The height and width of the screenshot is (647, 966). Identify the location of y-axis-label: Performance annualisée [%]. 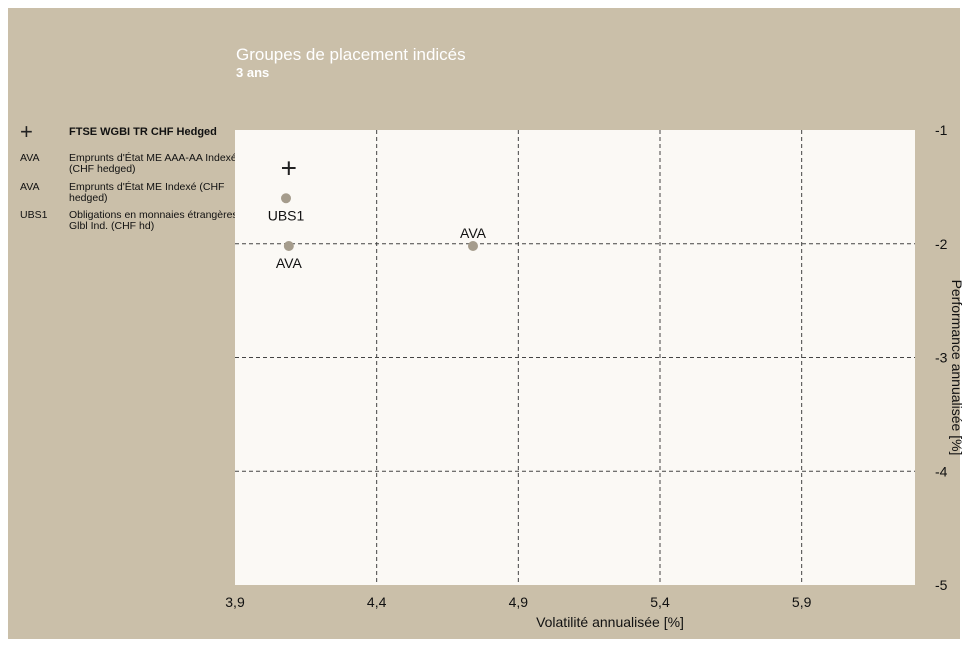
(957, 368).